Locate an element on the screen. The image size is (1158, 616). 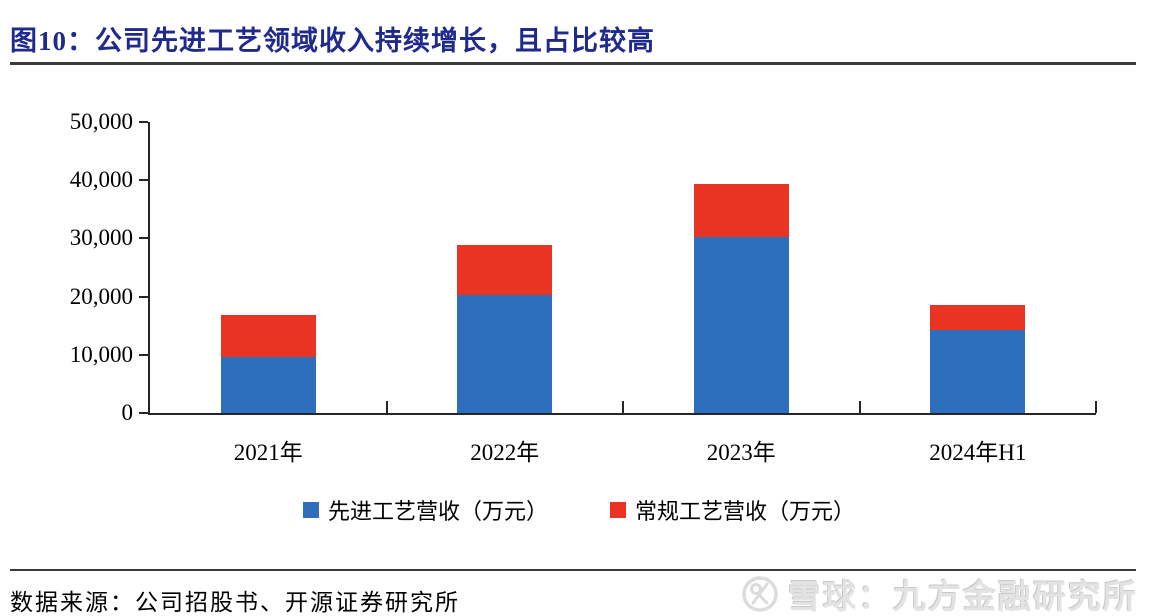
legend-label: 常规工艺营收（万元） is located at coordinates (745, 511).